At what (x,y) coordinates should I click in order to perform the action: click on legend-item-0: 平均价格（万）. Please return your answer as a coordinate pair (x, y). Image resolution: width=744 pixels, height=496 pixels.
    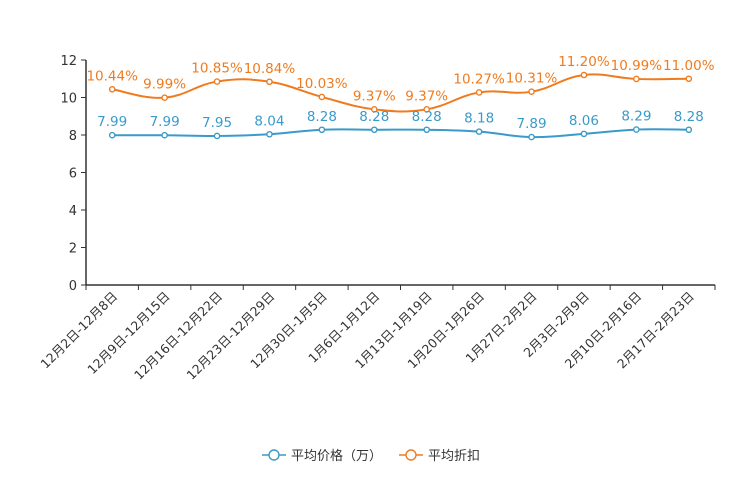
    Looking at the image, I should click on (322, 456).